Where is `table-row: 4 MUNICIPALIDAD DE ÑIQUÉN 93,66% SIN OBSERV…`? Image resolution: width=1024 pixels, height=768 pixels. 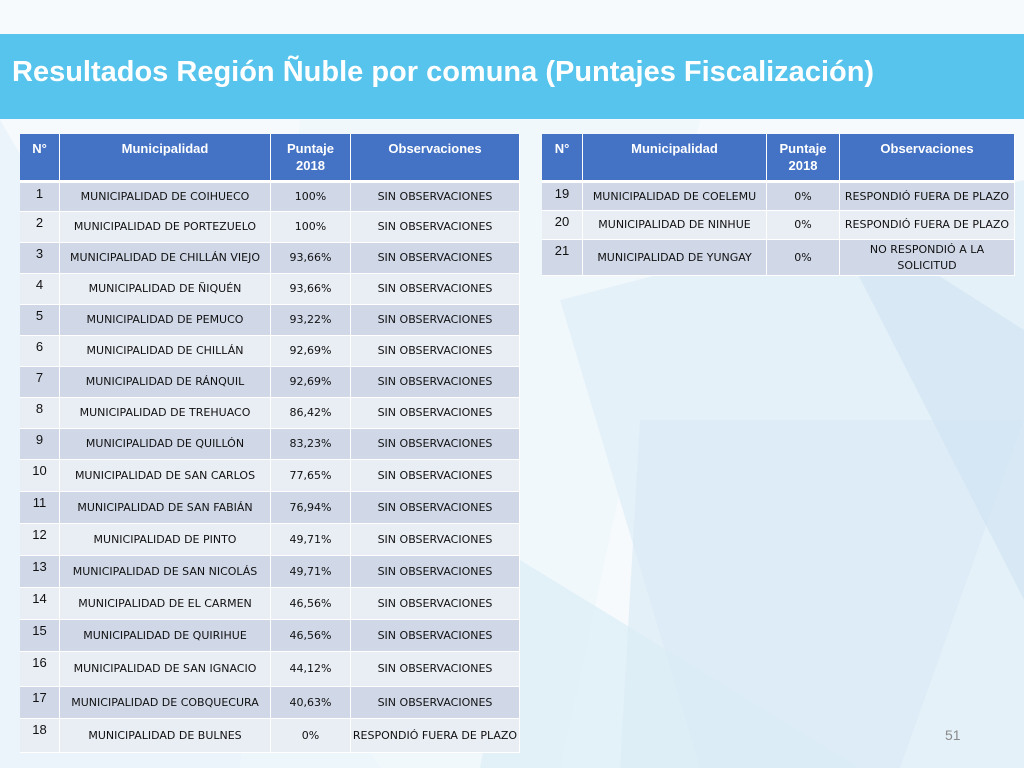 table-row: 4 MUNICIPALIDAD DE ÑIQUÉN 93,66% SIN OBSERV… is located at coordinates (270, 289).